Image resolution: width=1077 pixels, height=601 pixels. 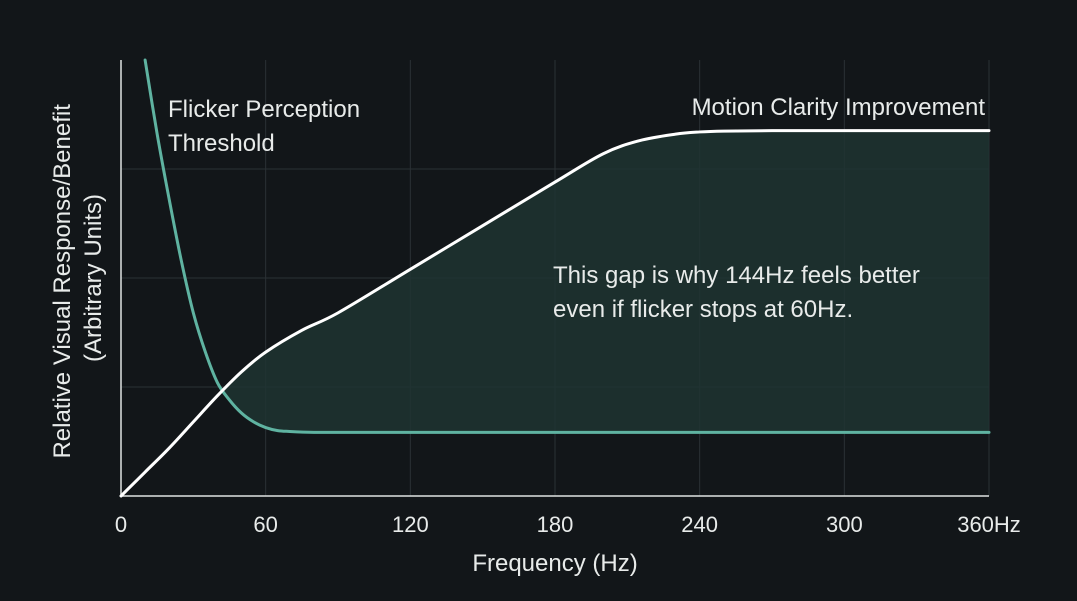 I want to click on series-label-flicker-line-2: Threshold, so click(x=221, y=143).